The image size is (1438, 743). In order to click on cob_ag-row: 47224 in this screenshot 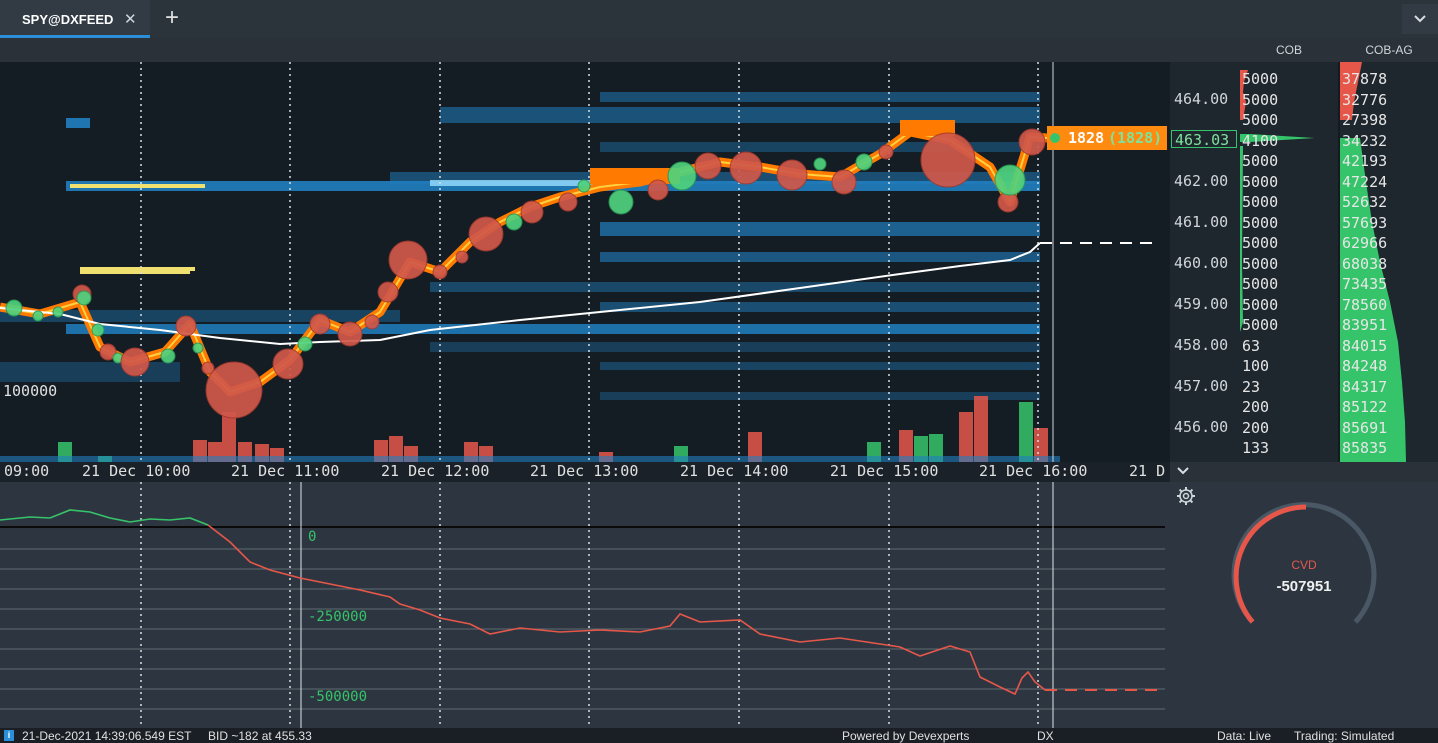, I will do `click(1365, 181)`.